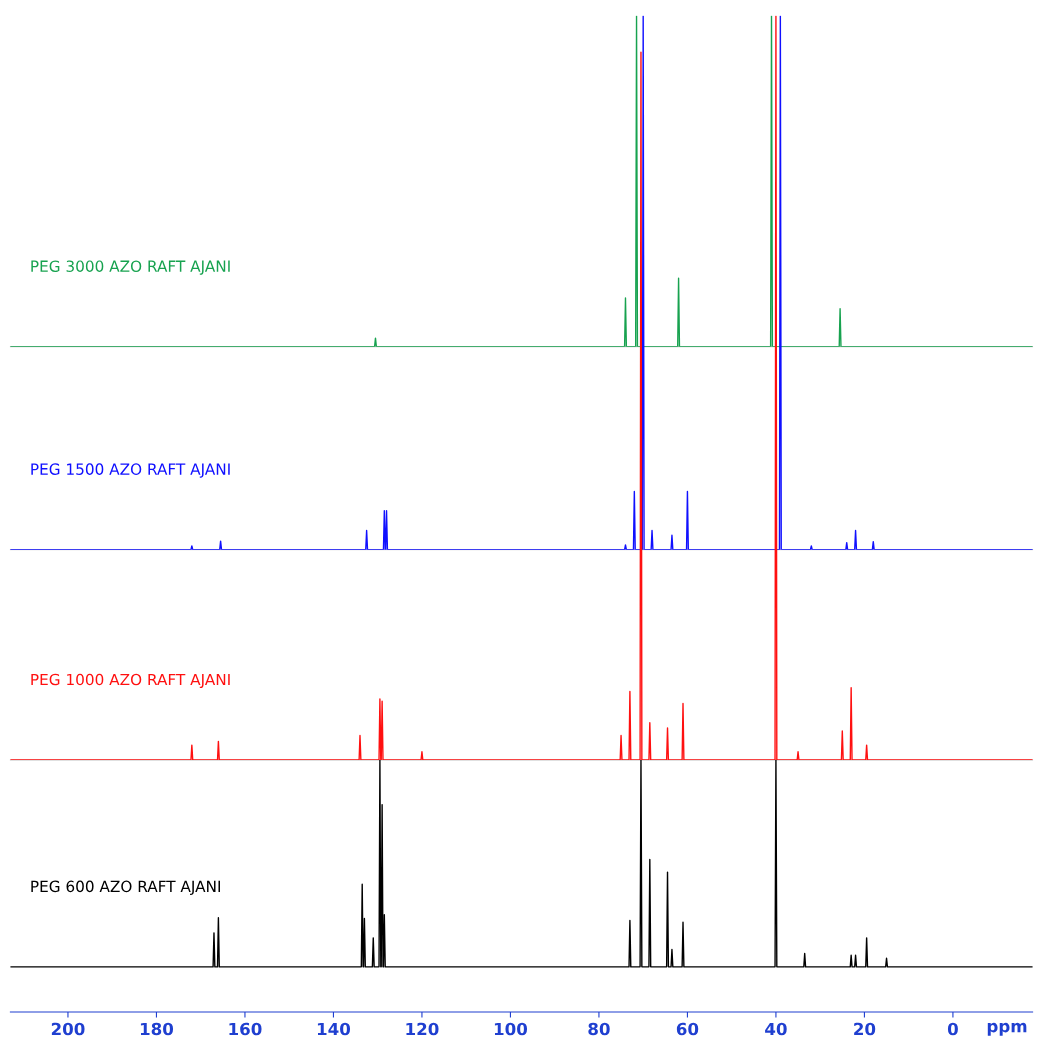 This screenshot has height=1057, width=1043. What do you see at coordinates (952, 1029) in the screenshot?
I see `x-tick-label: 0` at bounding box center [952, 1029].